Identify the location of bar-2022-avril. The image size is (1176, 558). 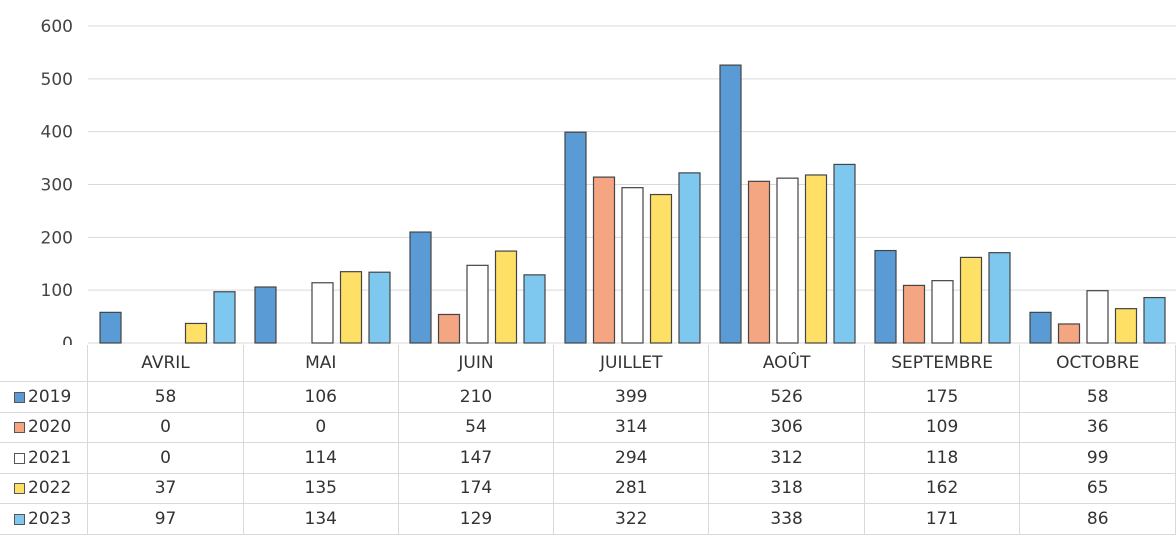
(196, 333).